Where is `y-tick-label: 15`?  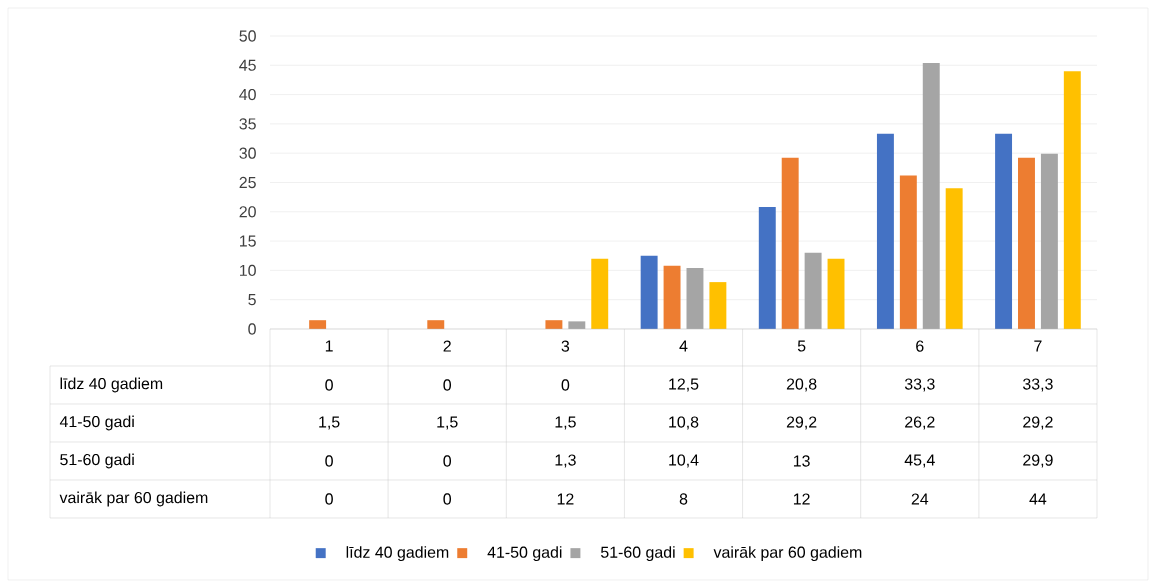 y-tick-label: 15 is located at coordinates (248, 241).